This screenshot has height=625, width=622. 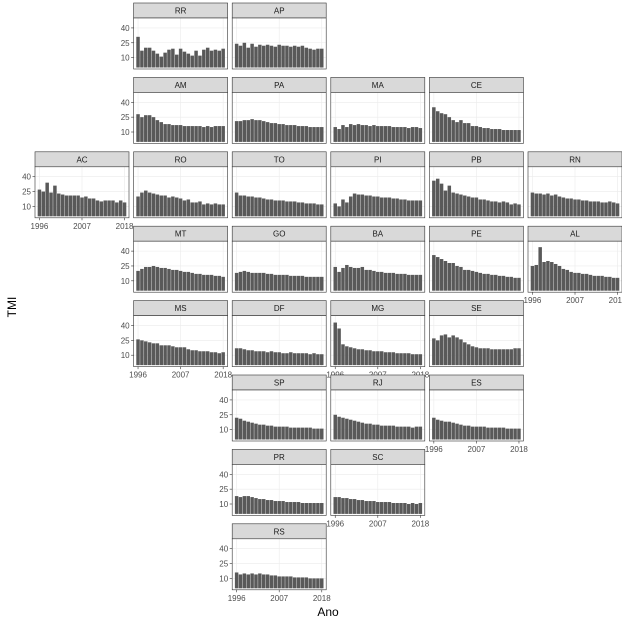 I want to click on bar-ap-1996, so click(x=236, y=55).